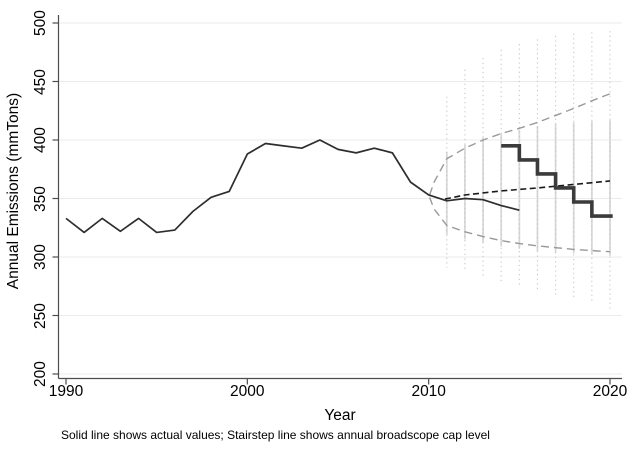  I want to click on x-tick-label-1990: 1990, so click(66, 391).